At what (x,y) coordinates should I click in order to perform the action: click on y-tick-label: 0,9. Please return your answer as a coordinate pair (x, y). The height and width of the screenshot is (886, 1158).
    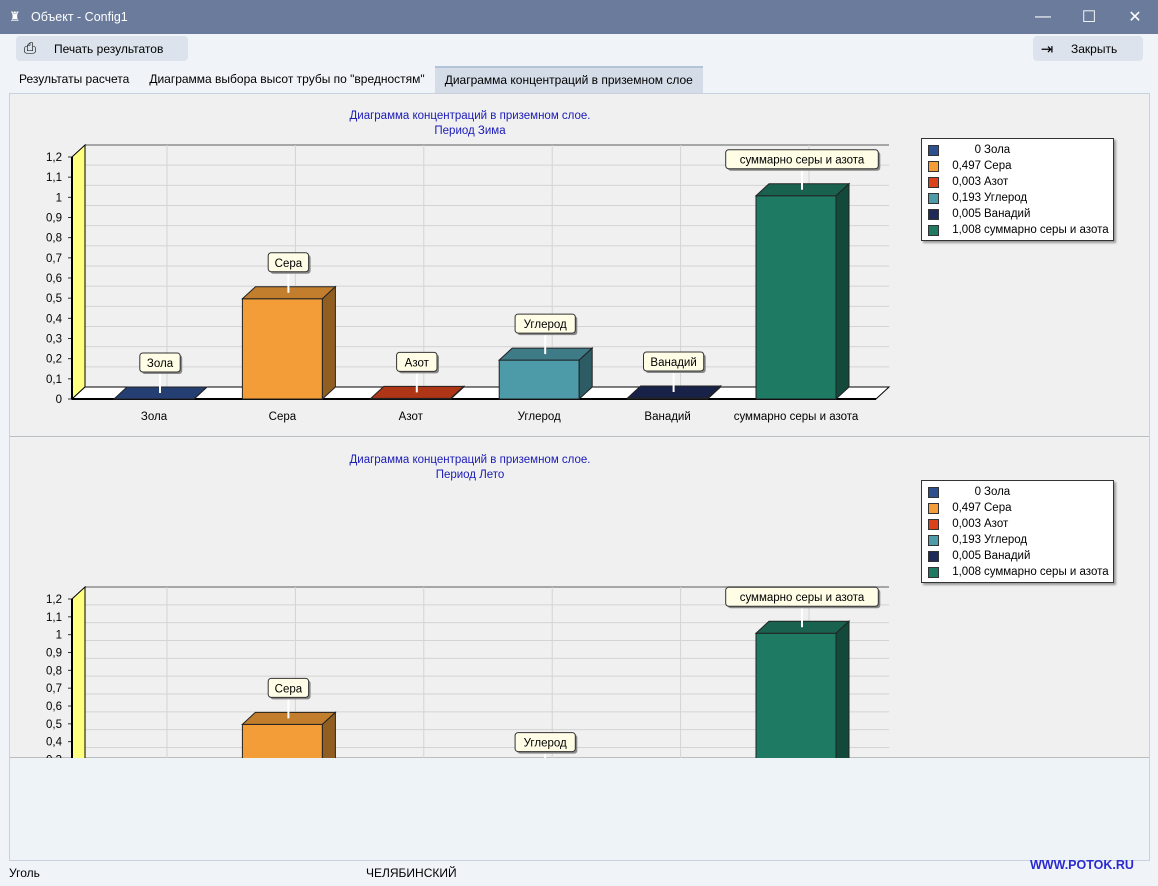
    Looking at the image, I should click on (54, 654).